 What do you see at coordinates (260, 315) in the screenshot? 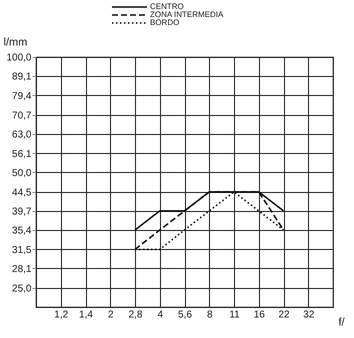
I see `x-tick-label: 16` at bounding box center [260, 315].